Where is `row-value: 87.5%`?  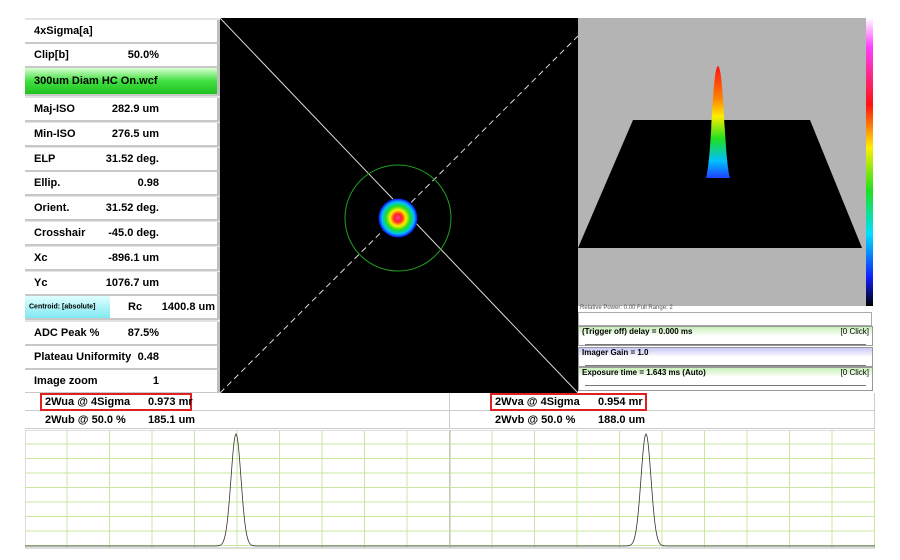
row-value: 87.5% is located at coordinates (143, 333).